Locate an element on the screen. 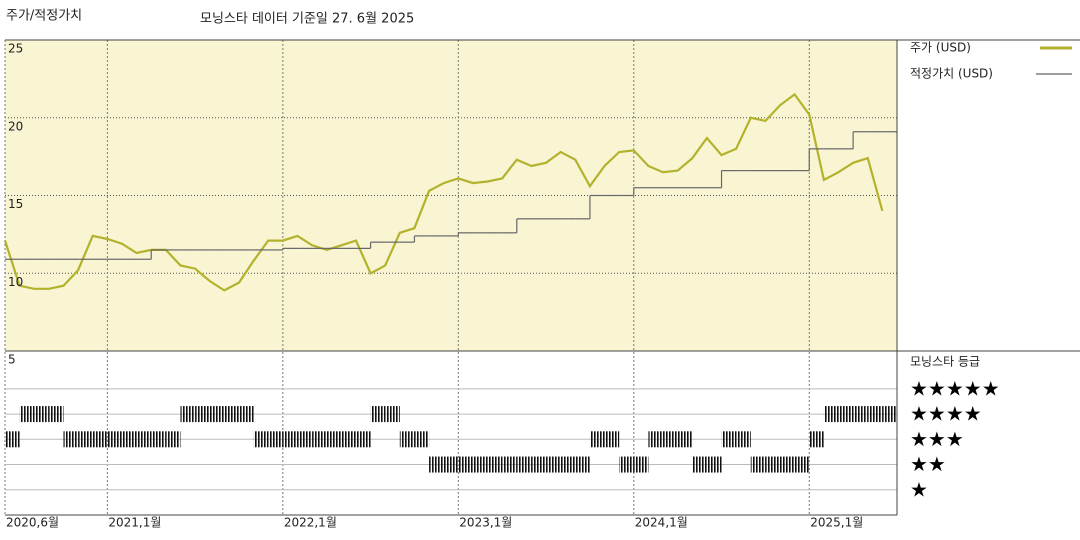  y-tick-label: 15 is located at coordinates (15, 204).